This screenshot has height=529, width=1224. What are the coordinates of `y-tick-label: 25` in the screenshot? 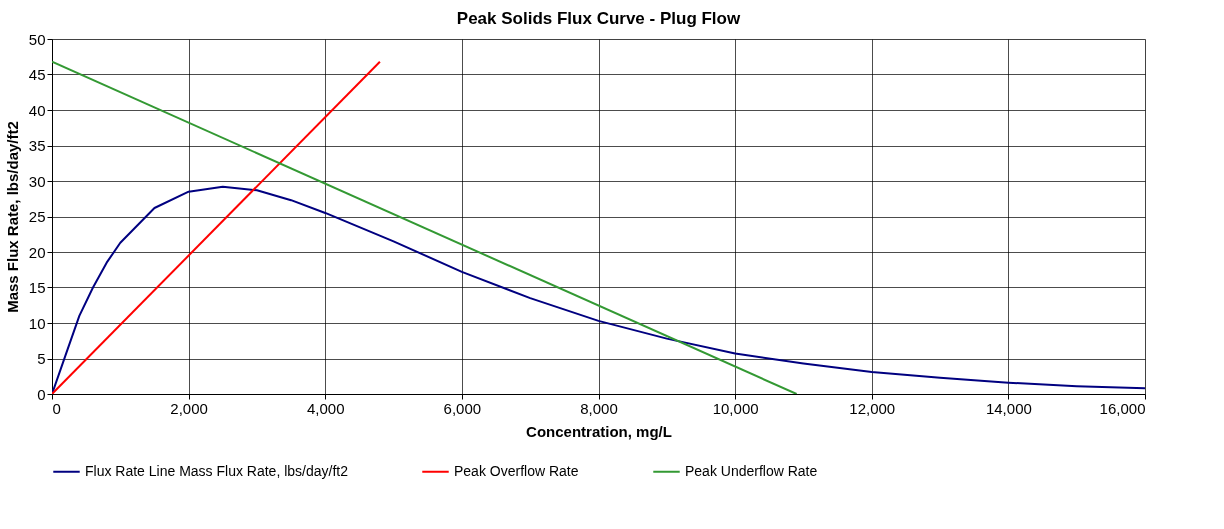 It's located at (37, 216).